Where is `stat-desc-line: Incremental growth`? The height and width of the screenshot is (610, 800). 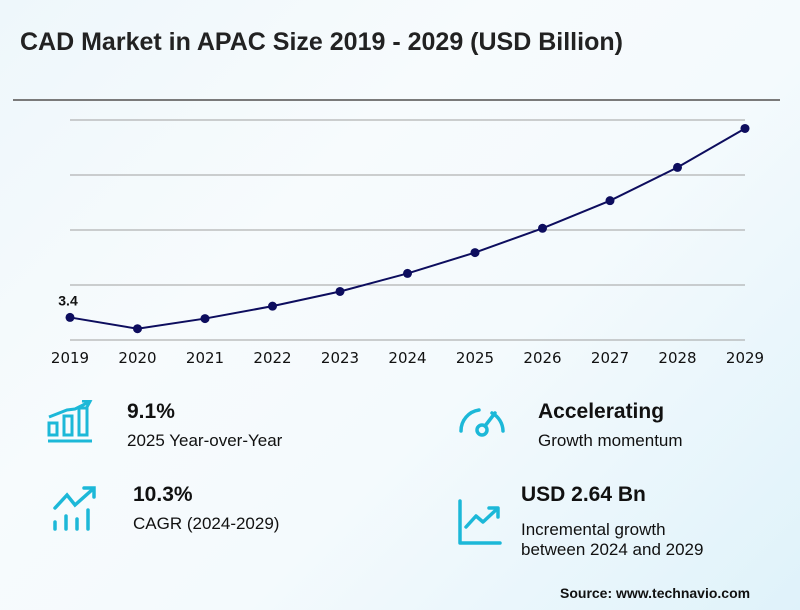 stat-desc-line: Incremental growth is located at coordinates (593, 529).